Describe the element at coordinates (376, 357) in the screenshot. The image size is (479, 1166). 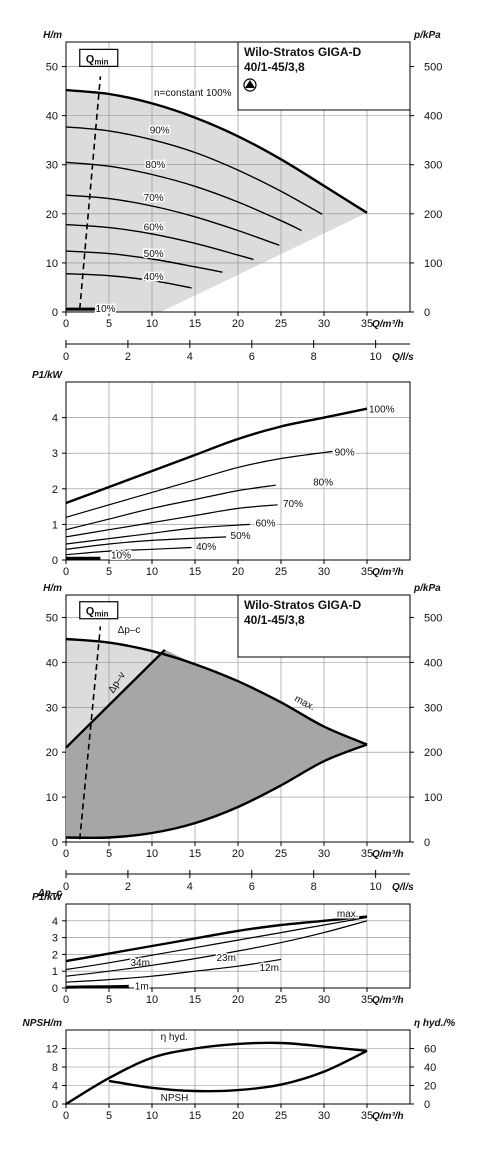
I see `x2-tick-label: 10` at that location.